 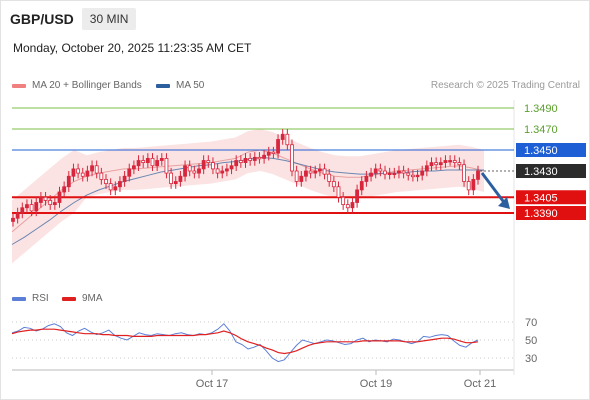 I want to click on forecast-arrow-shaft, so click(x=494, y=189).